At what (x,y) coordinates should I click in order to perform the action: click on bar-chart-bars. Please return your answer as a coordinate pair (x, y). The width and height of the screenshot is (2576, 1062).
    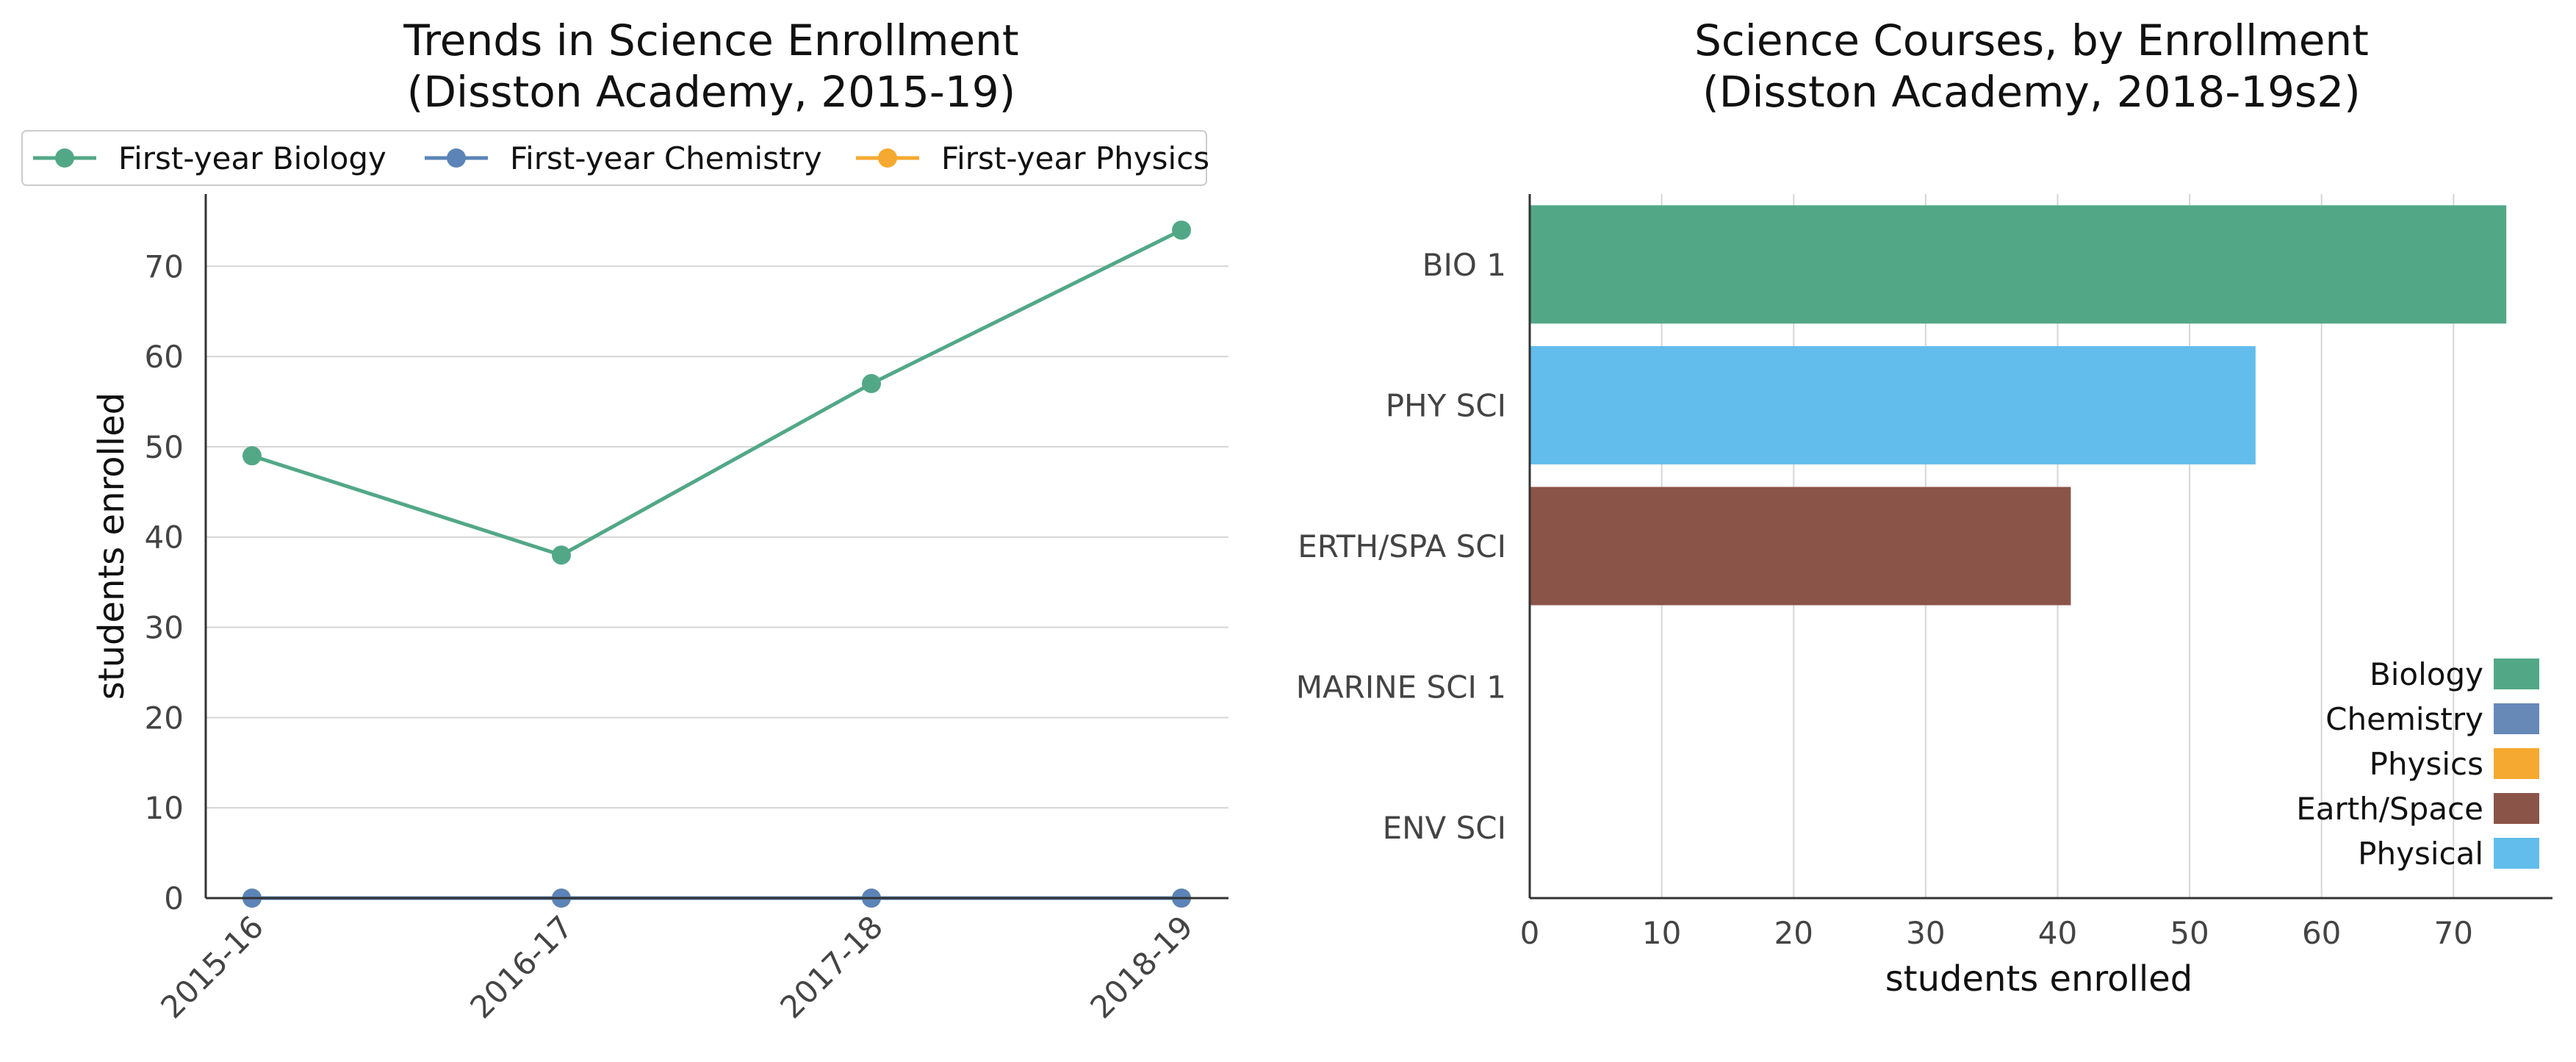
    Looking at the image, I should click on (2019, 406).